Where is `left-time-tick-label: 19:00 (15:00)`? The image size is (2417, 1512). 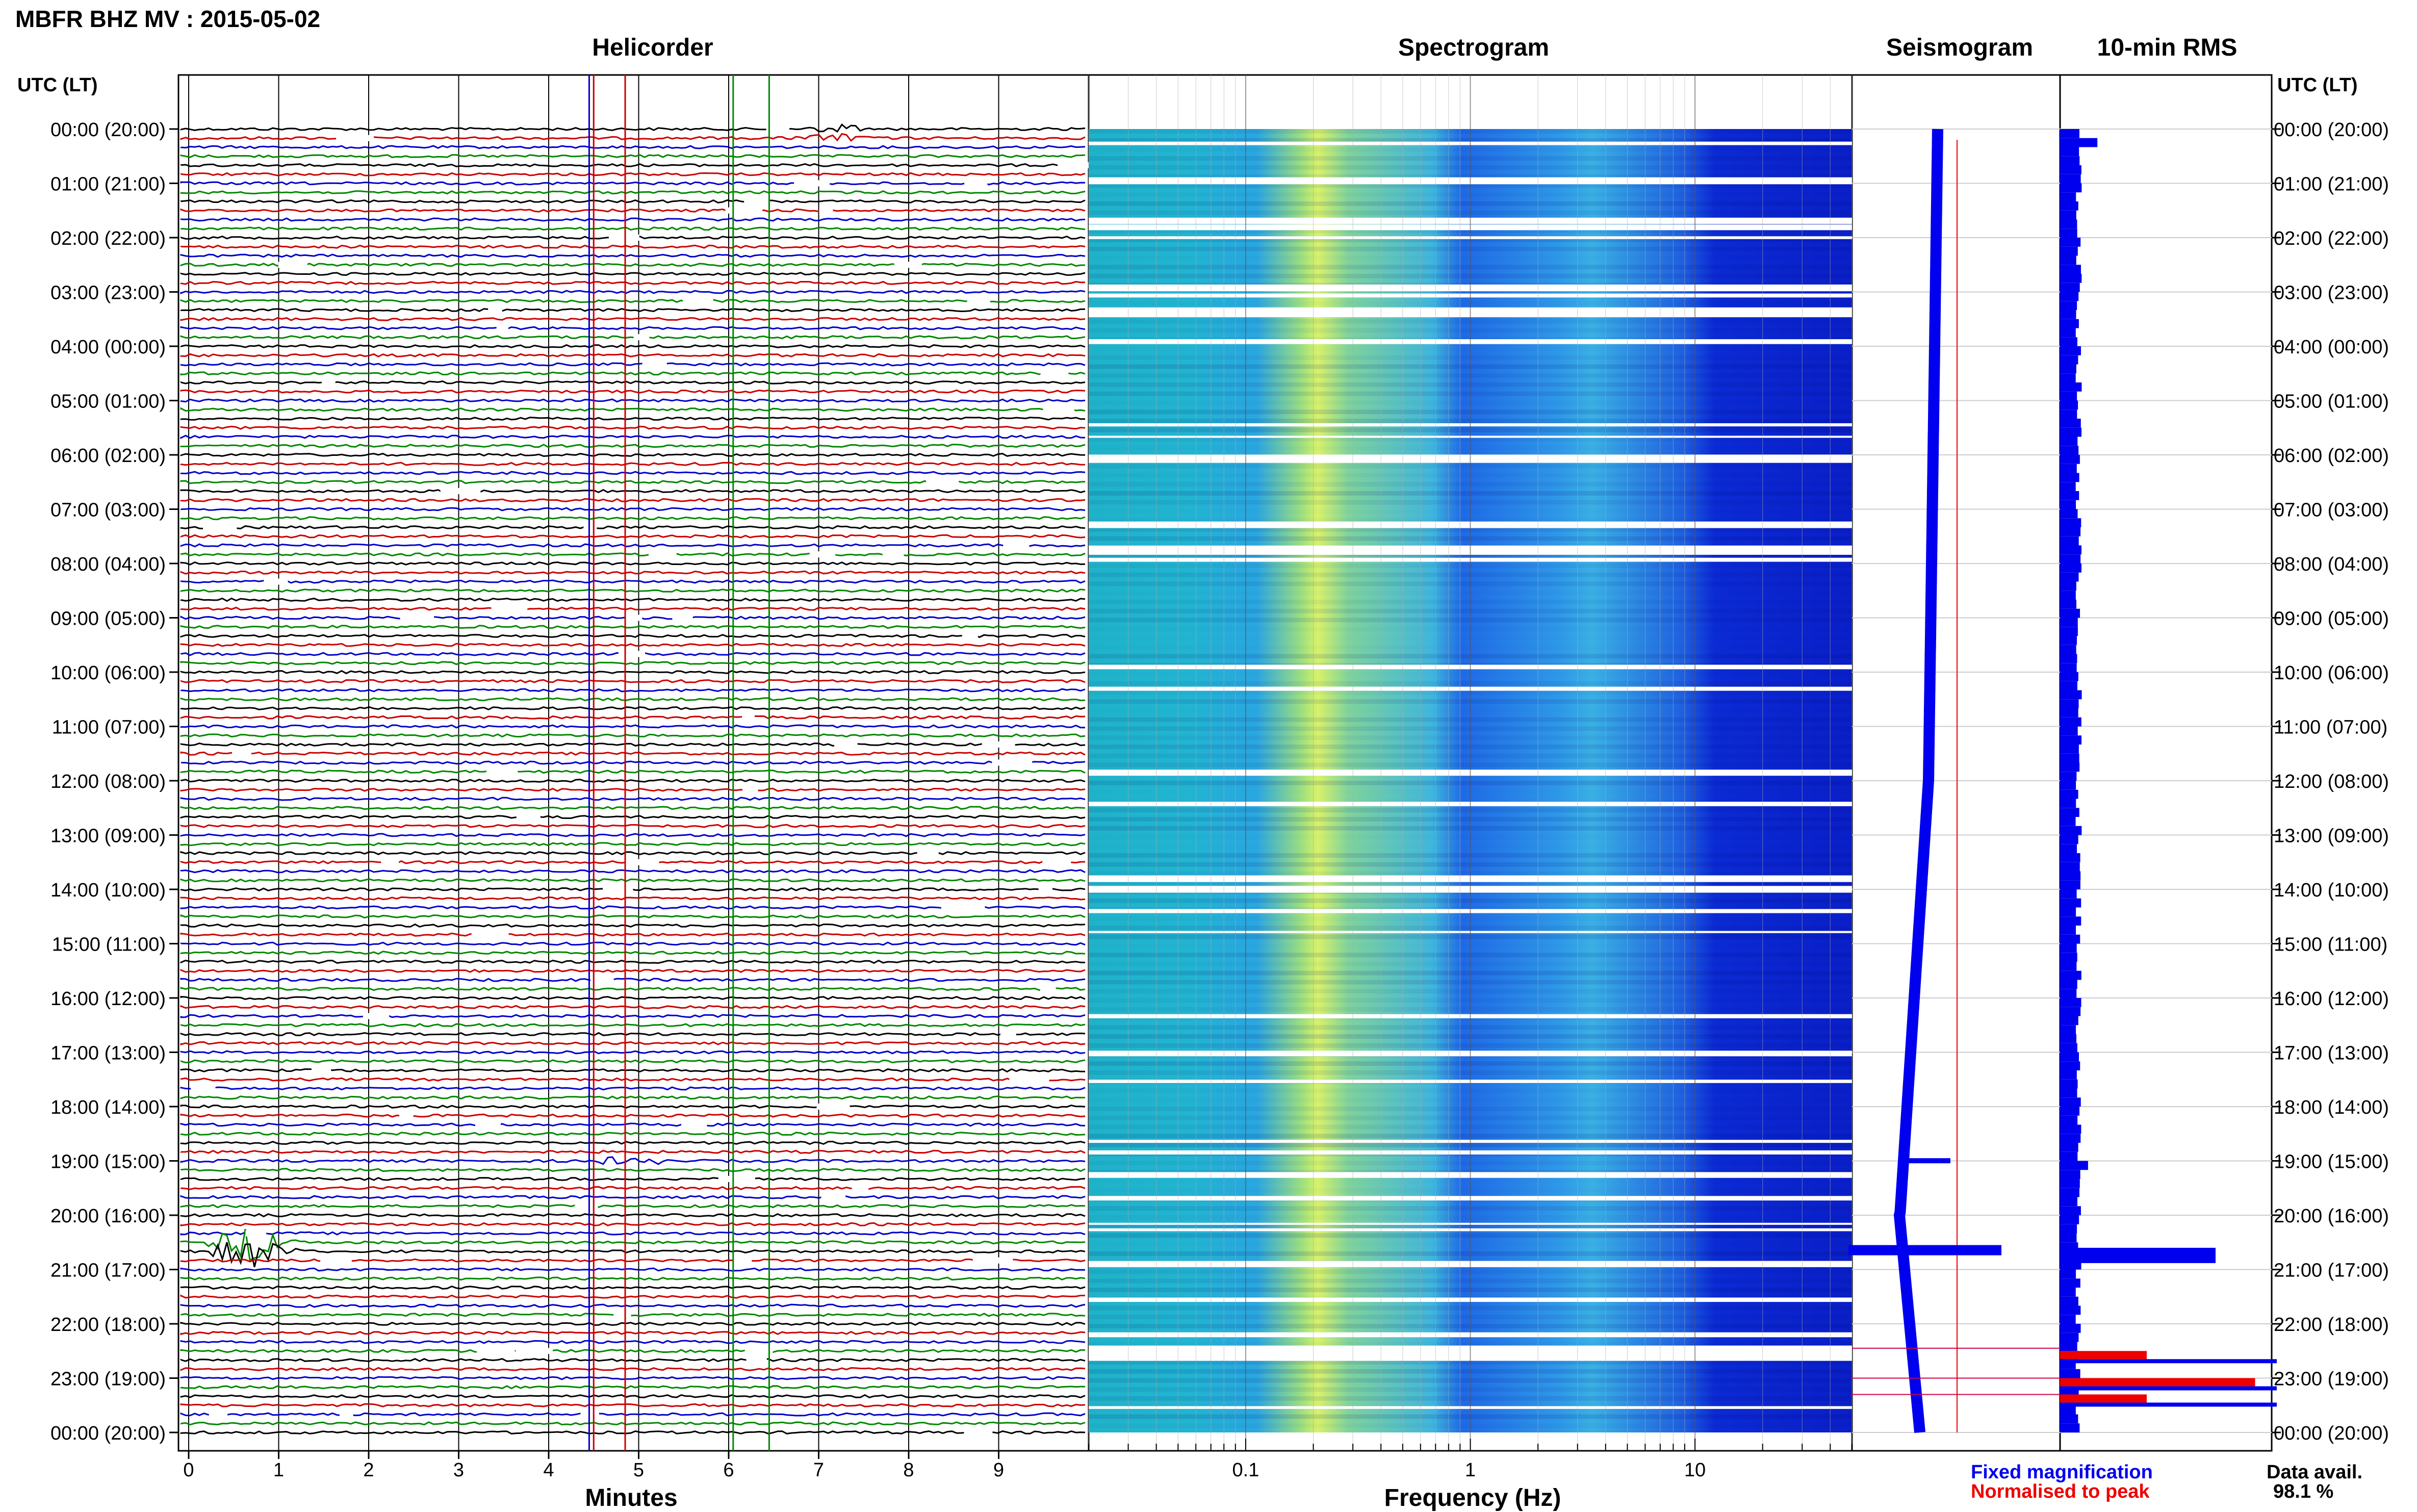 left-time-tick-label: 19:00 (15:00) is located at coordinates (108, 1162).